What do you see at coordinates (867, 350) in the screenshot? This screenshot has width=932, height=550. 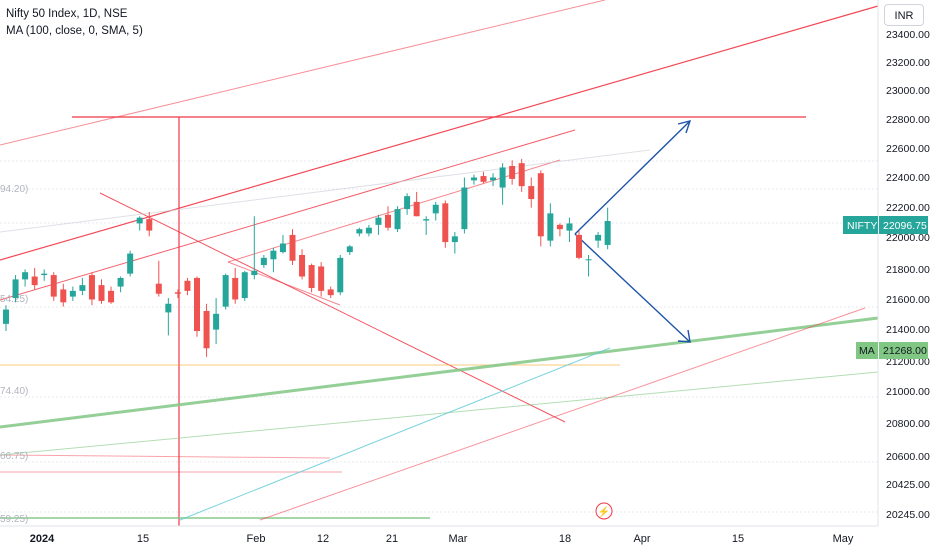 I see `ma-badge` at bounding box center [867, 350].